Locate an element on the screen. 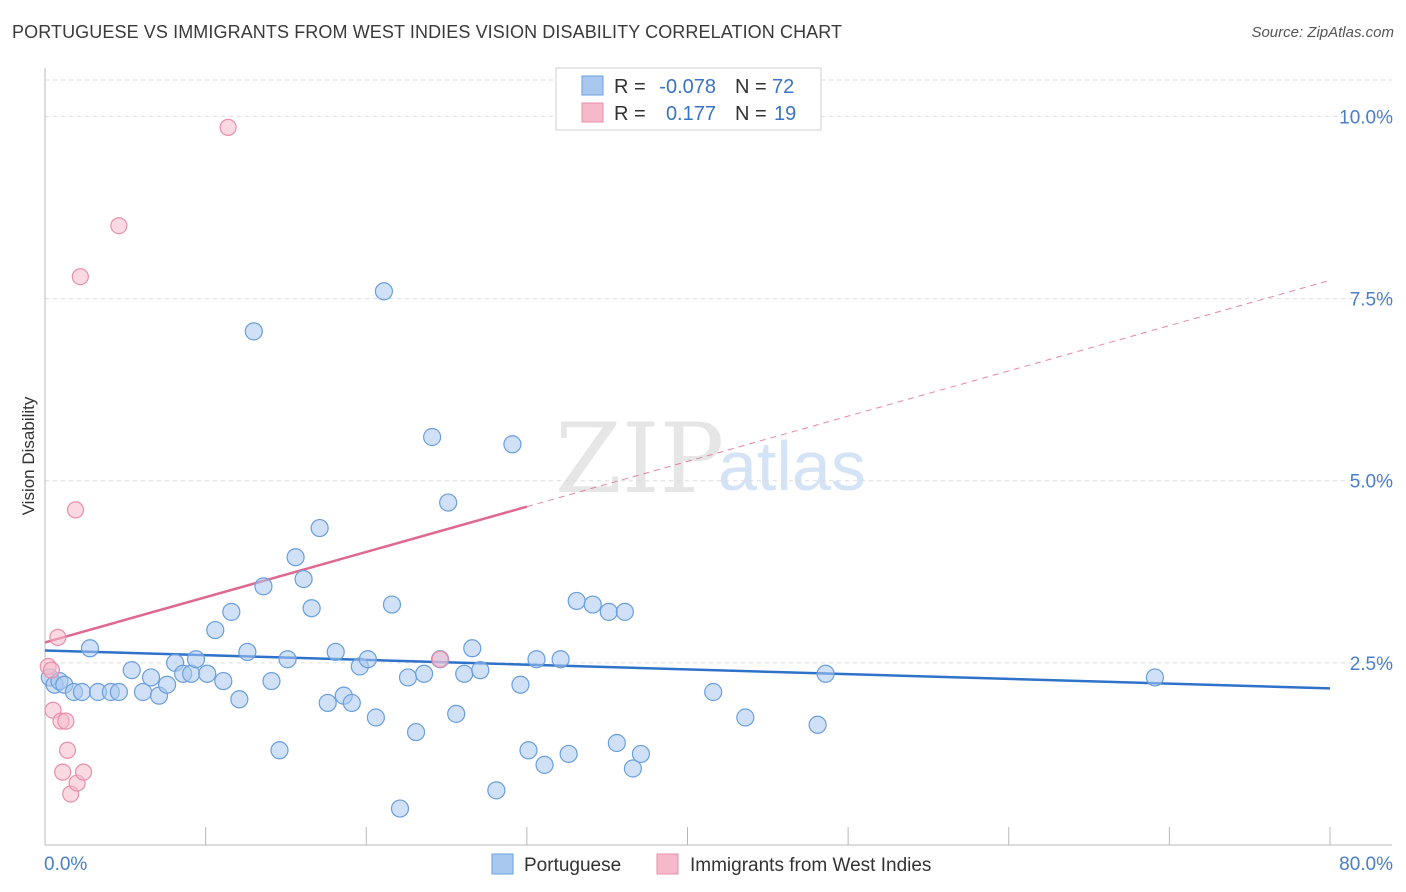  series-legend: Portuguese Immigrants from West Indies is located at coordinates (711, 864).